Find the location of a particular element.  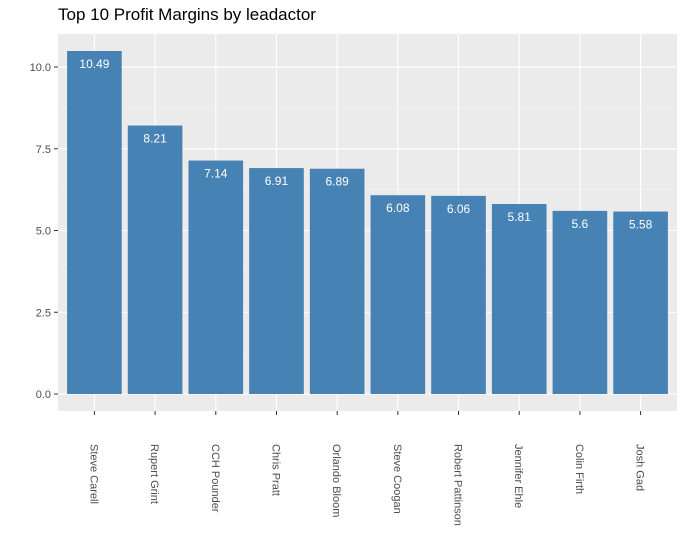

x-tick-label: Rupert Grint is located at coordinates (154, 474).